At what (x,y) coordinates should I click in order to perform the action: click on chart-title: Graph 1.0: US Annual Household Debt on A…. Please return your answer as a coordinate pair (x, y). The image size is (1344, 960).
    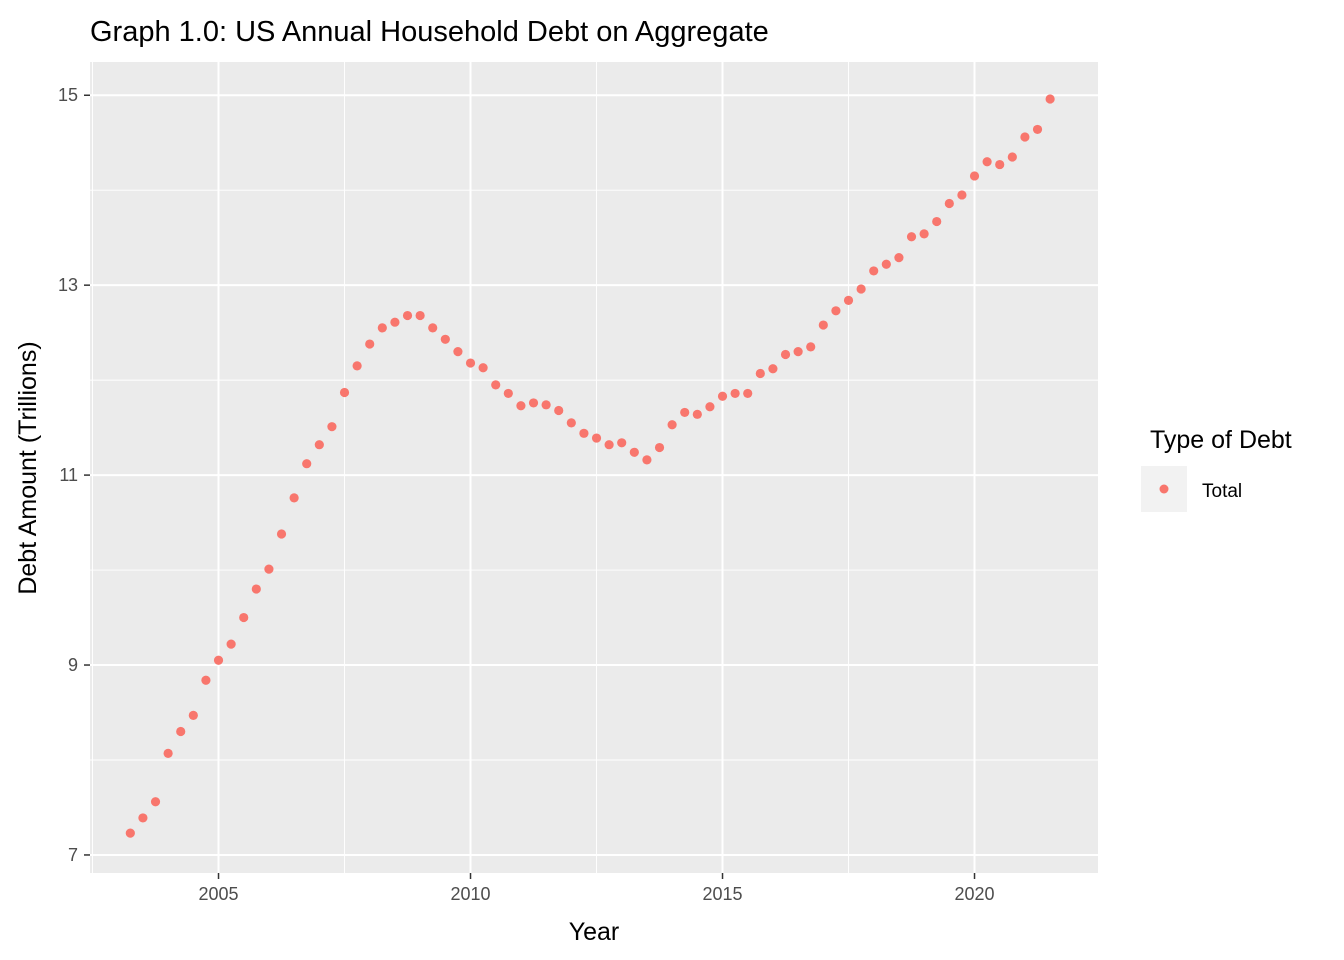
    Looking at the image, I should click on (429, 32).